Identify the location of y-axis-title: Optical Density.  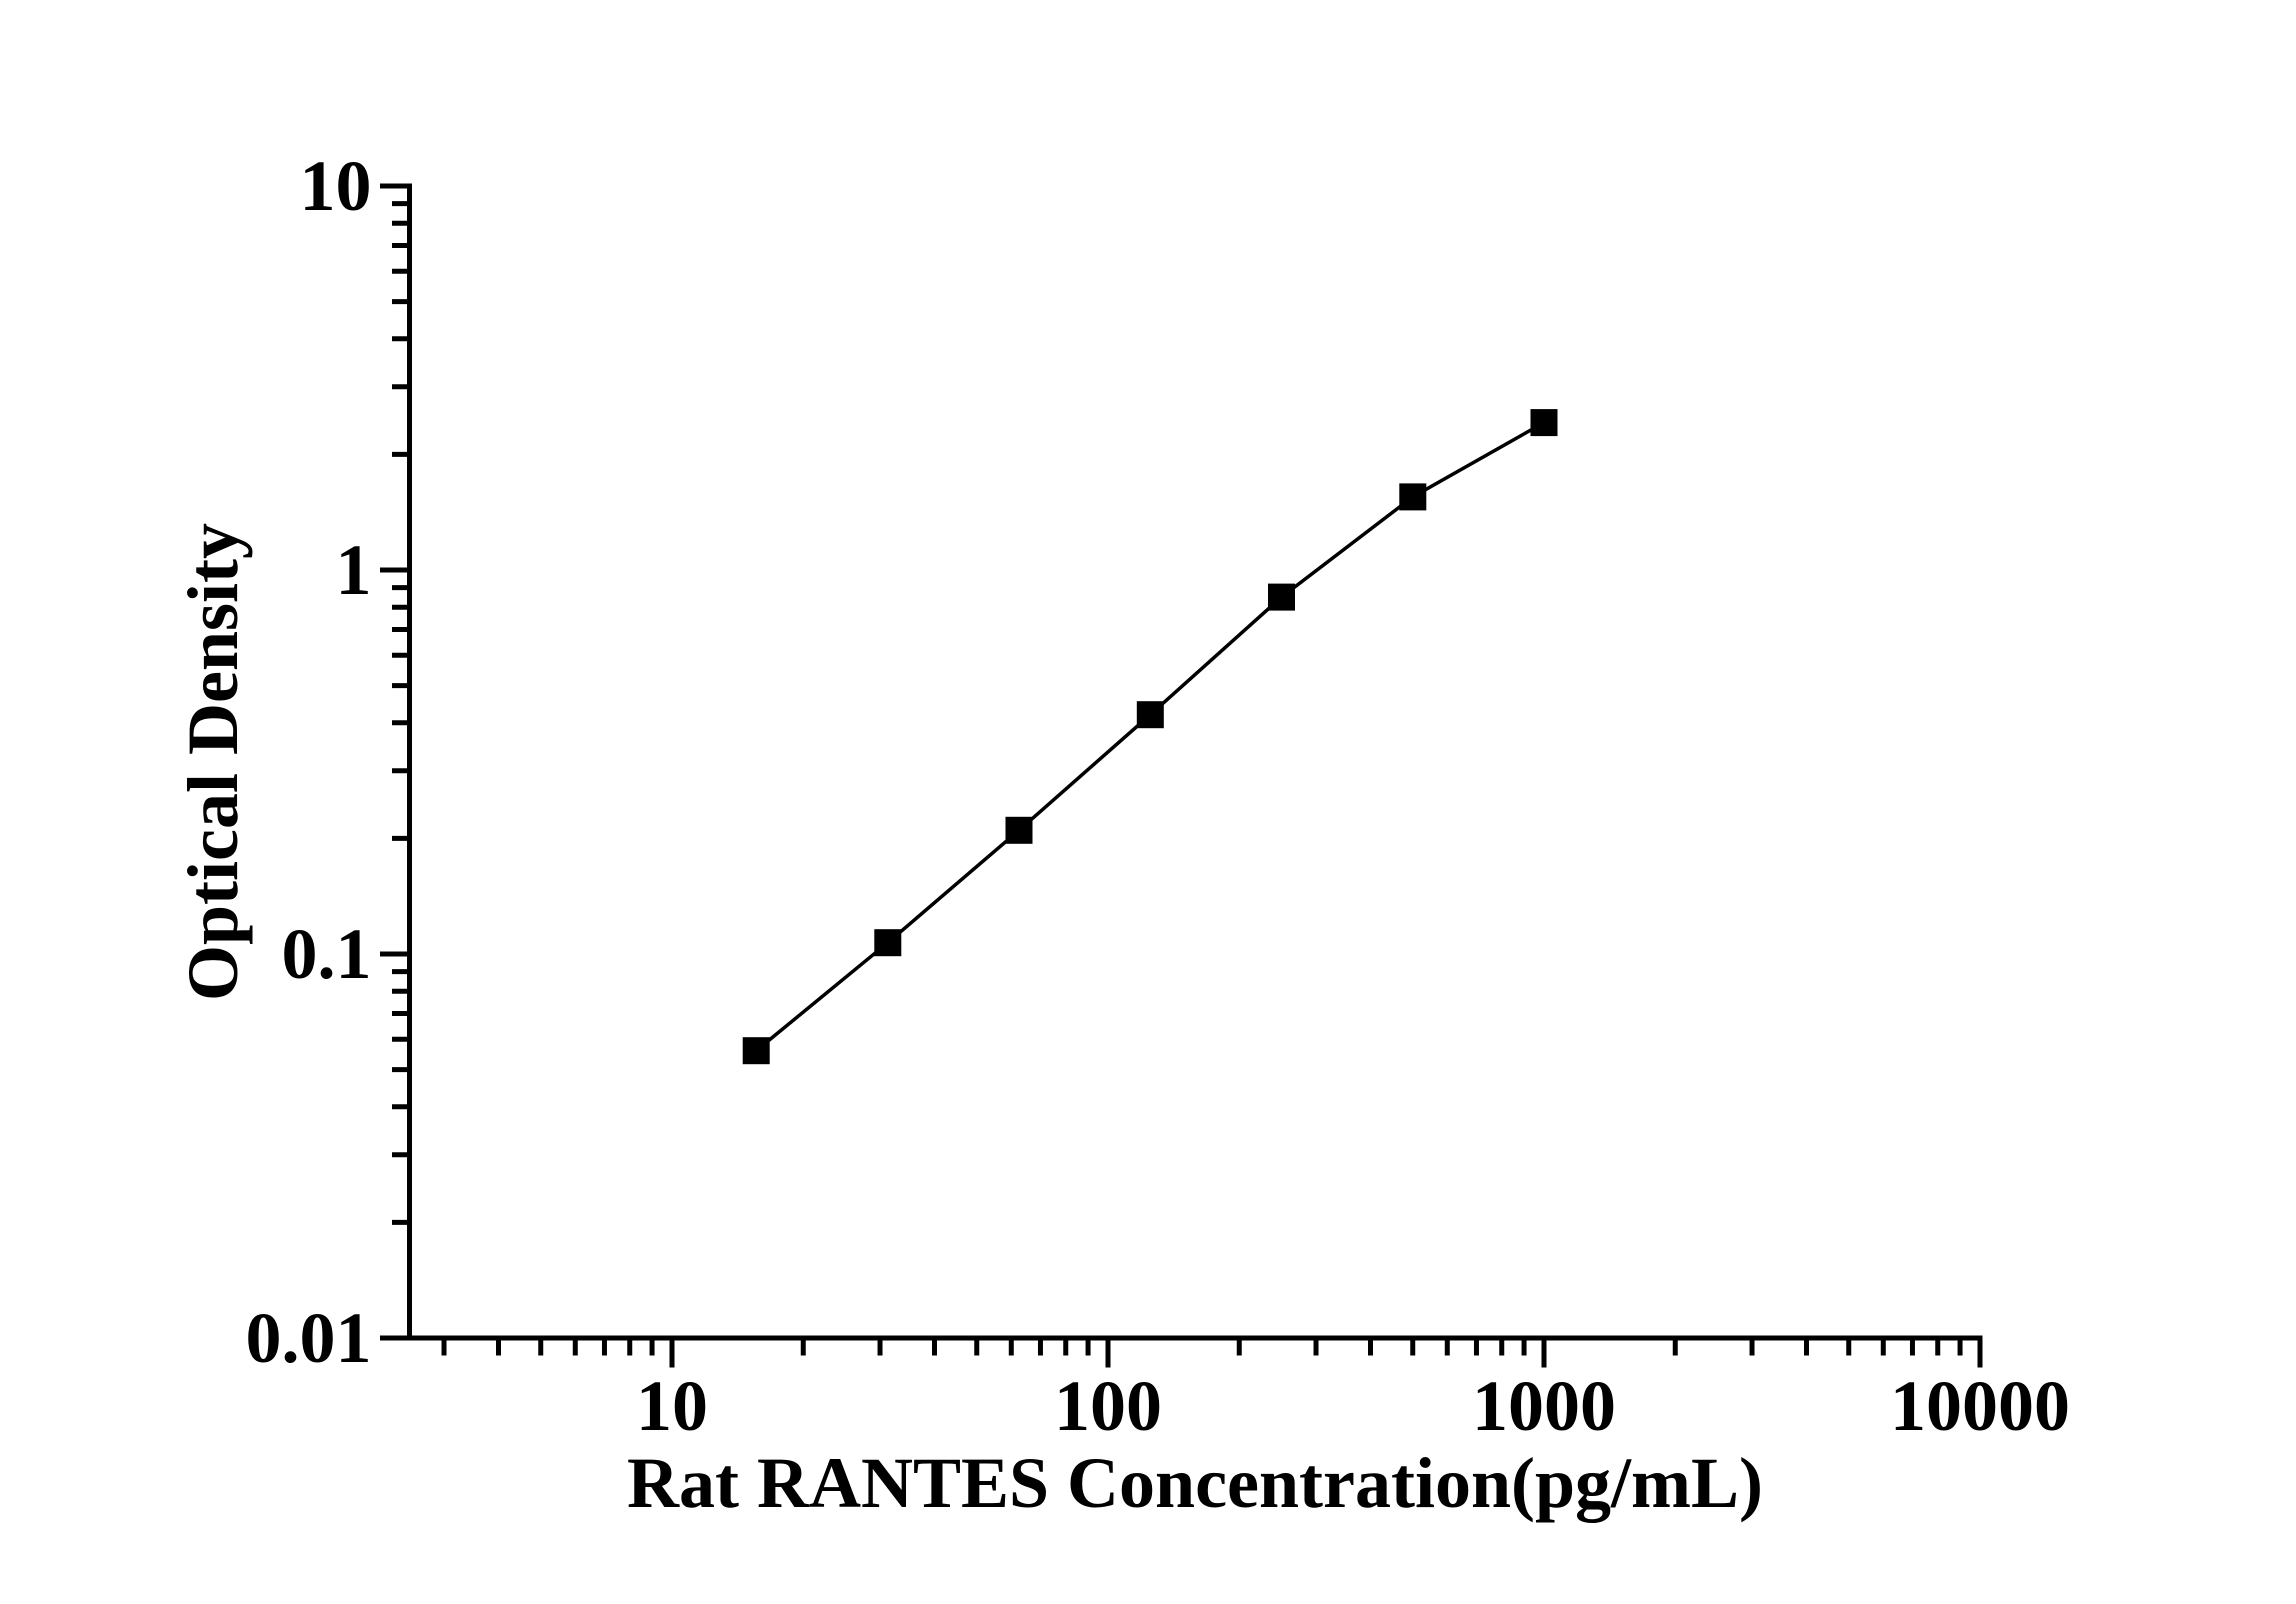
(213, 762).